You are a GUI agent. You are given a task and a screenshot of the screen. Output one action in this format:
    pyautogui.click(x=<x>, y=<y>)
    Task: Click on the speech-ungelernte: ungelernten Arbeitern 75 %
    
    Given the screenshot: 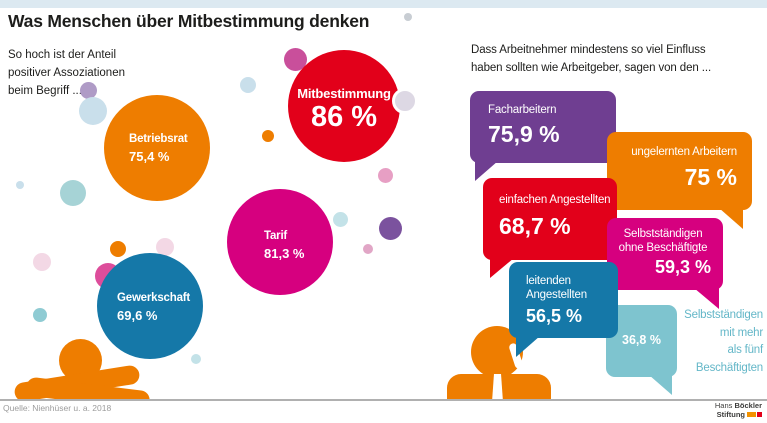 What is the action you would take?
    pyautogui.click(x=679, y=171)
    